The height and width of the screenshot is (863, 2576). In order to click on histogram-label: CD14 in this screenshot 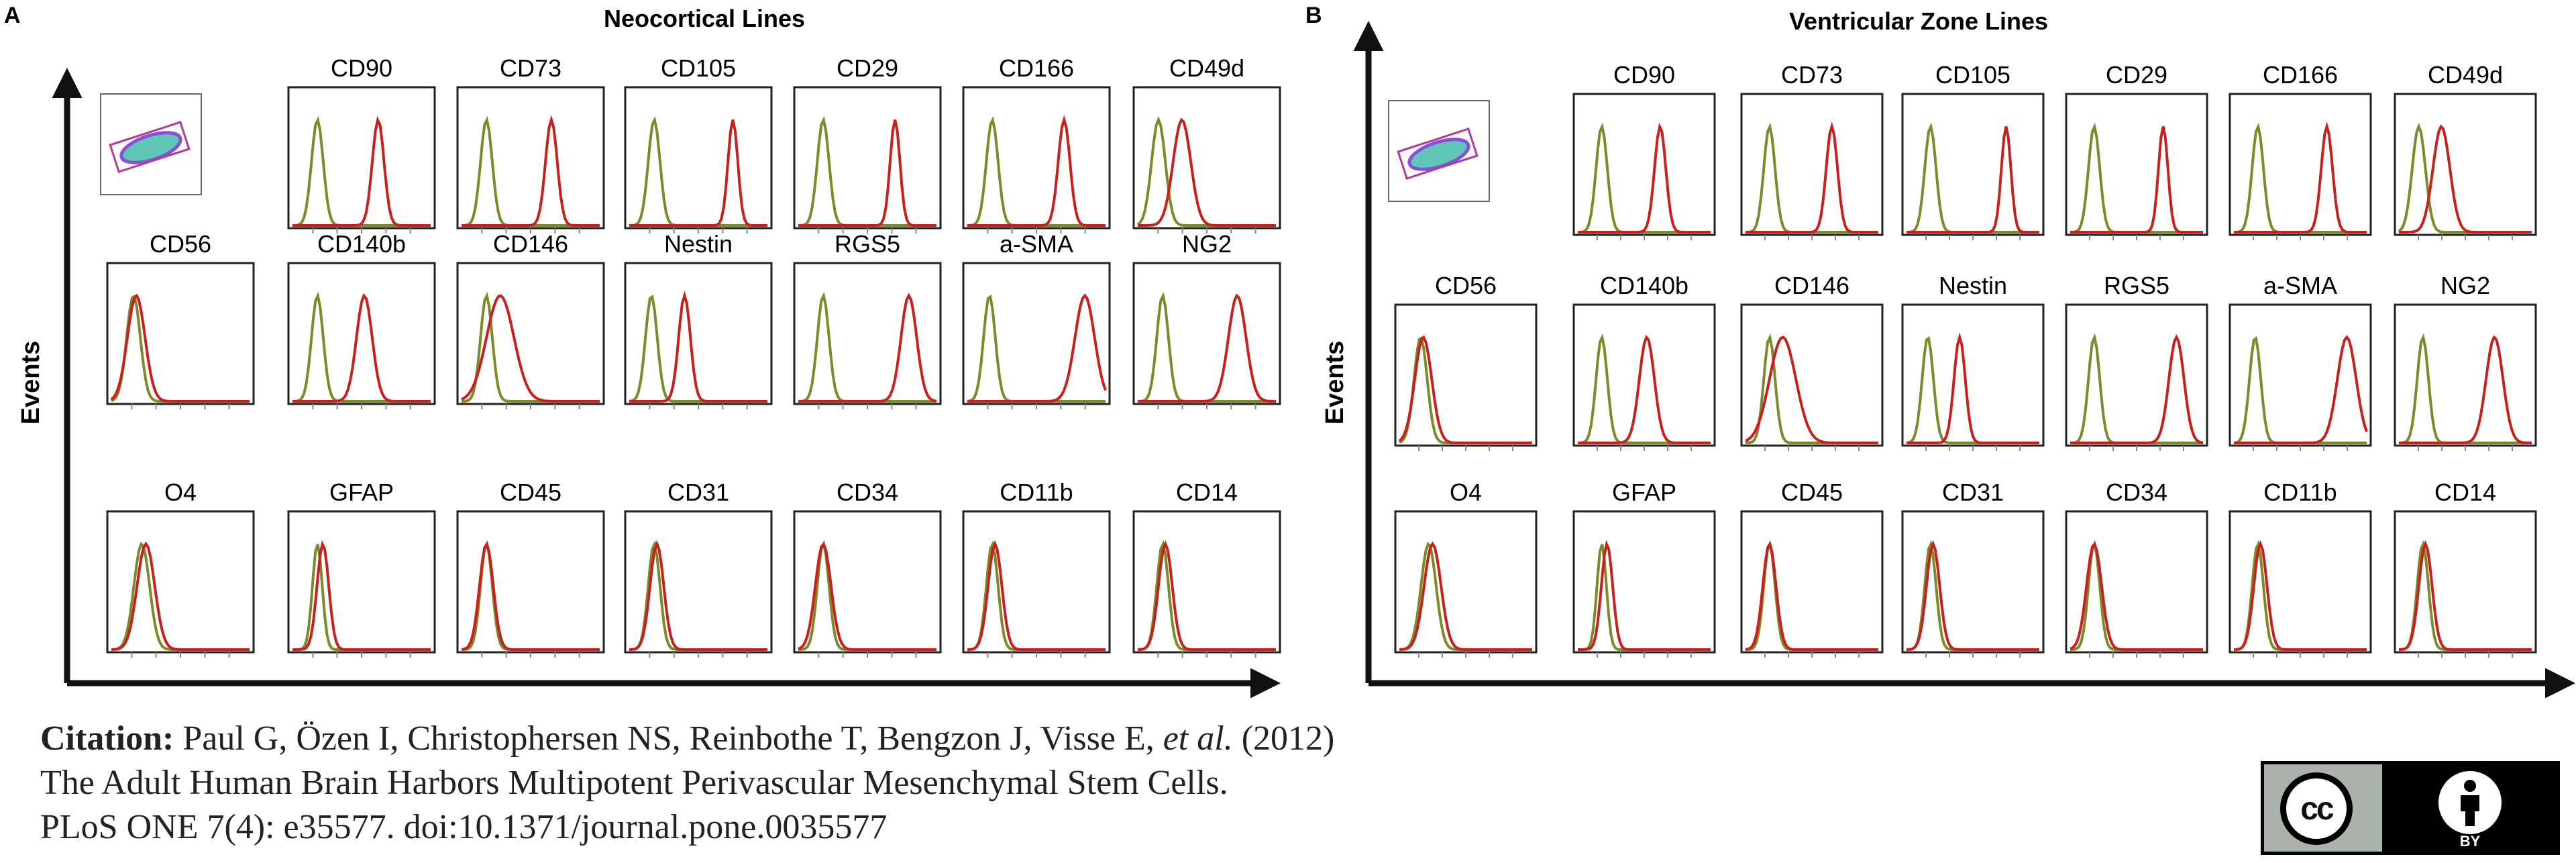, I will do `click(2465, 492)`.